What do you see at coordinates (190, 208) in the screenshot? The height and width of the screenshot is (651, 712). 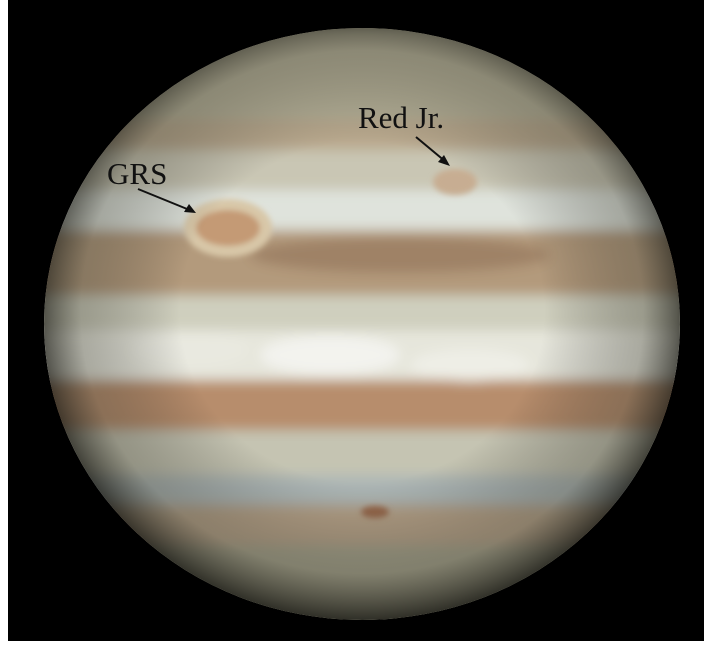 I see `grs-arrowhead` at bounding box center [190, 208].